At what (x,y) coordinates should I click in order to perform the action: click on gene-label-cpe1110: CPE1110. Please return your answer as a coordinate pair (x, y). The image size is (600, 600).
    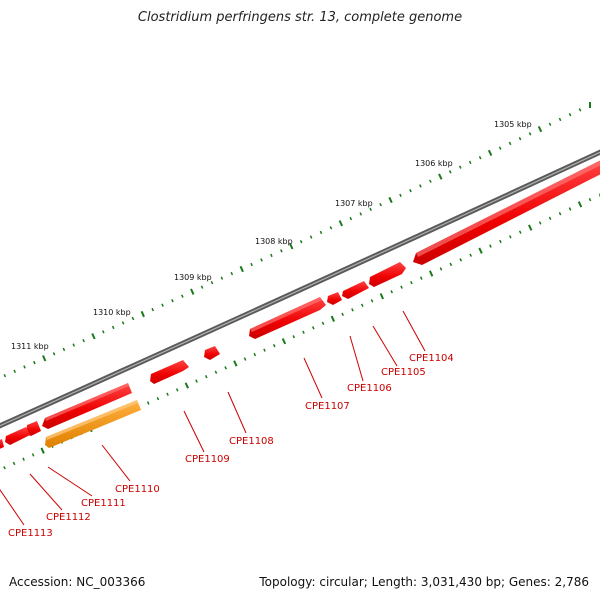
    Looking at the image, I should click on (137, 489).